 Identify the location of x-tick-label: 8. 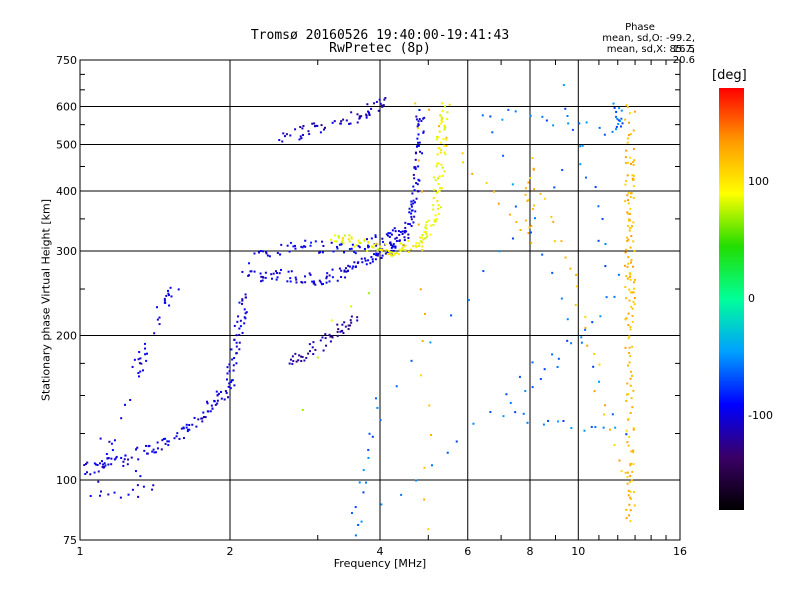
(530, 551).